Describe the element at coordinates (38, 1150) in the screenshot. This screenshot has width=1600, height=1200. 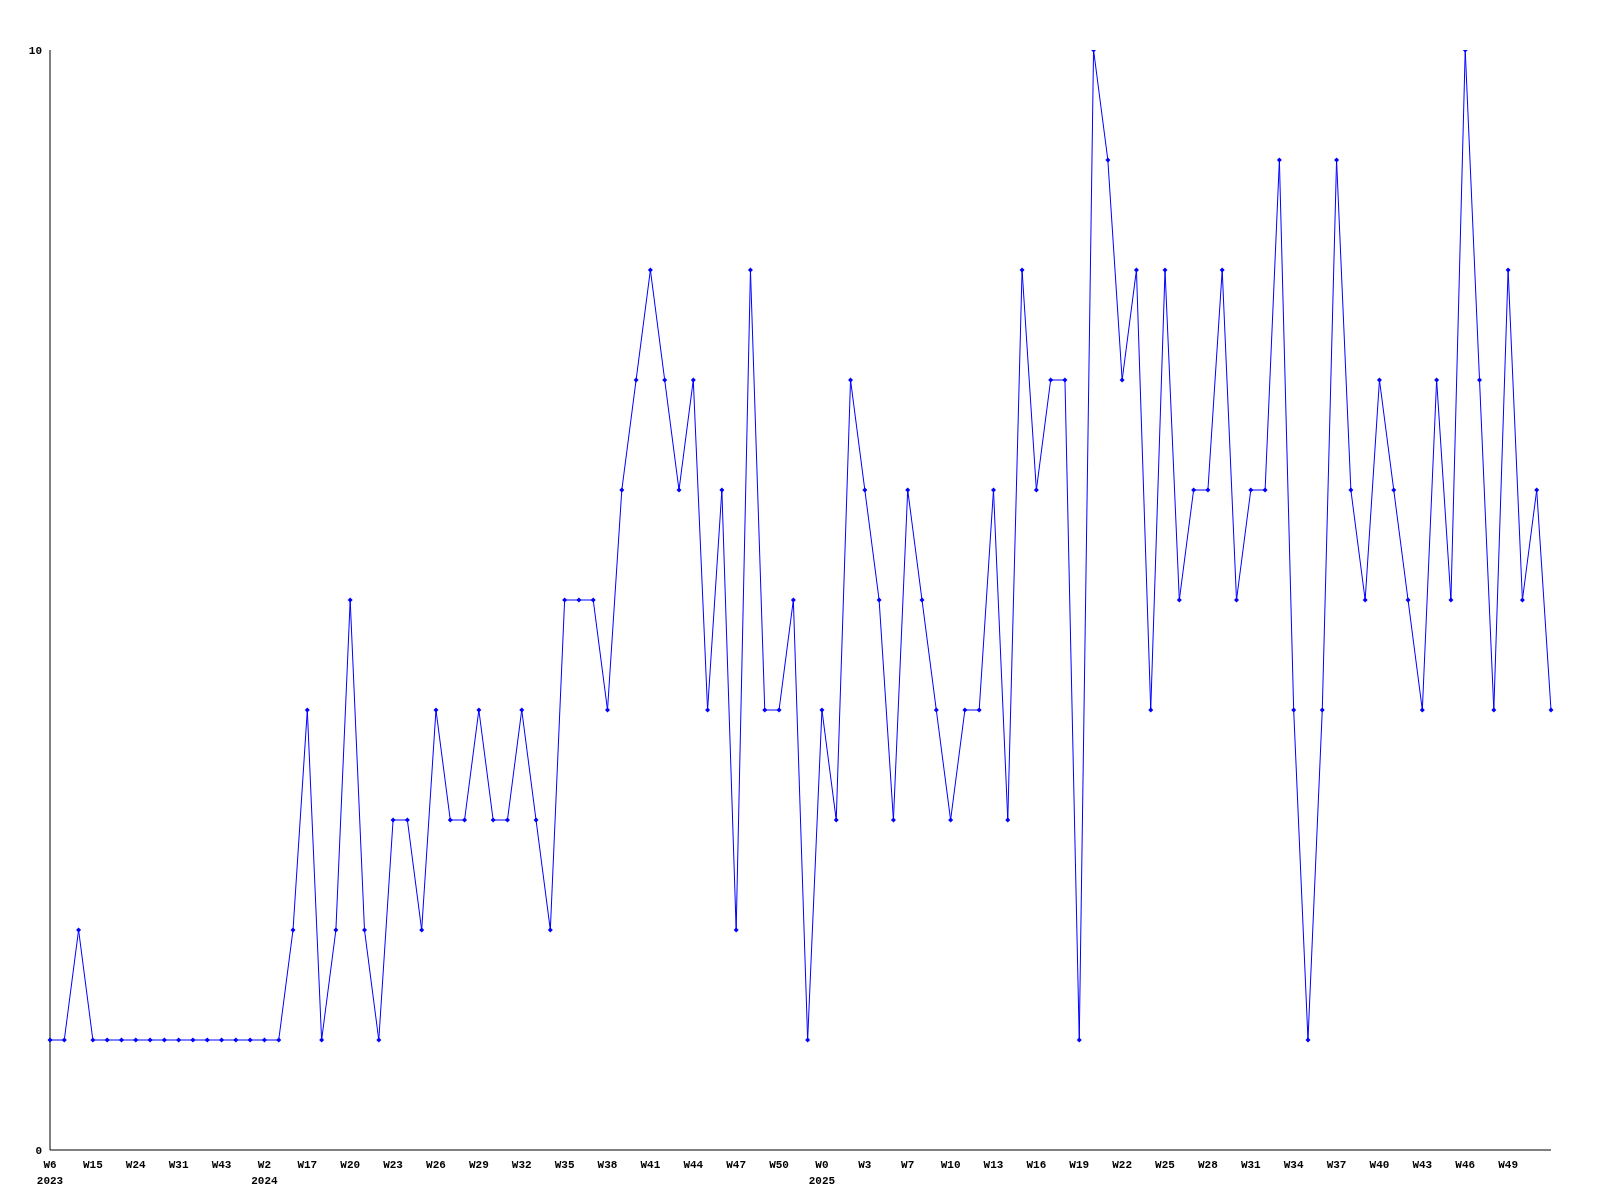
I see `y-tick-label: 0` at that location.